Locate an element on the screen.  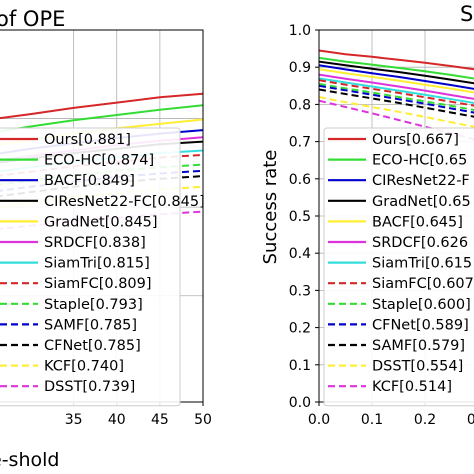
legend-entry: ECO-HC[0.874] is located at coordinates (99, 161).